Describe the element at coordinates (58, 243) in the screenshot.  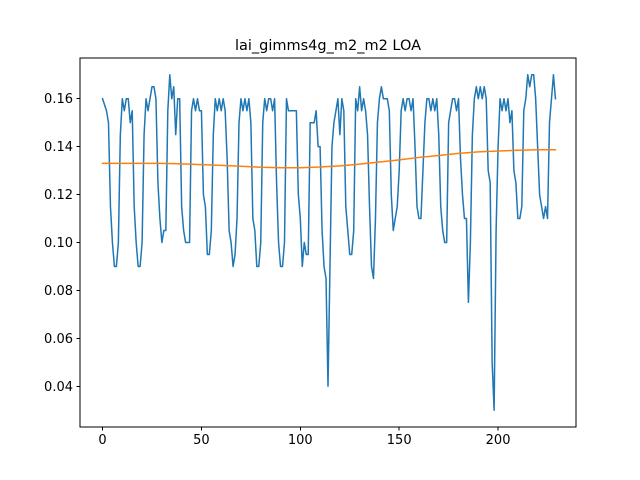
I see `y-tick-label: 0.10` at that location.